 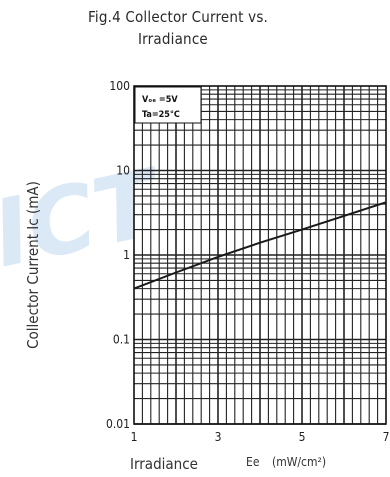 What do you see at coordinates (260, 245) in the screenshot?
I see `series-line` at bounding box center [260, 245].